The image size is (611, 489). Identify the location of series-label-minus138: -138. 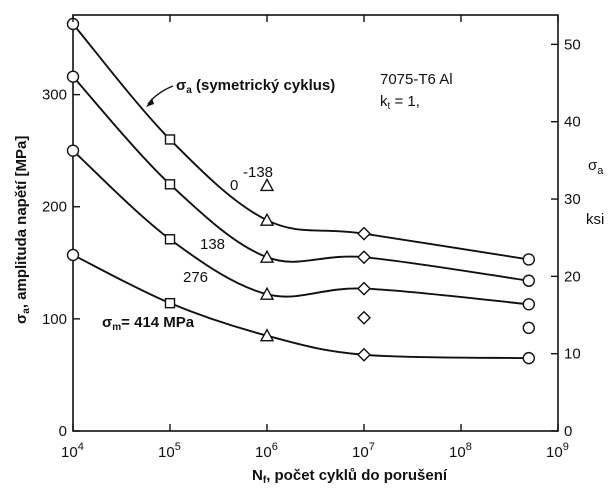
(258, 172).